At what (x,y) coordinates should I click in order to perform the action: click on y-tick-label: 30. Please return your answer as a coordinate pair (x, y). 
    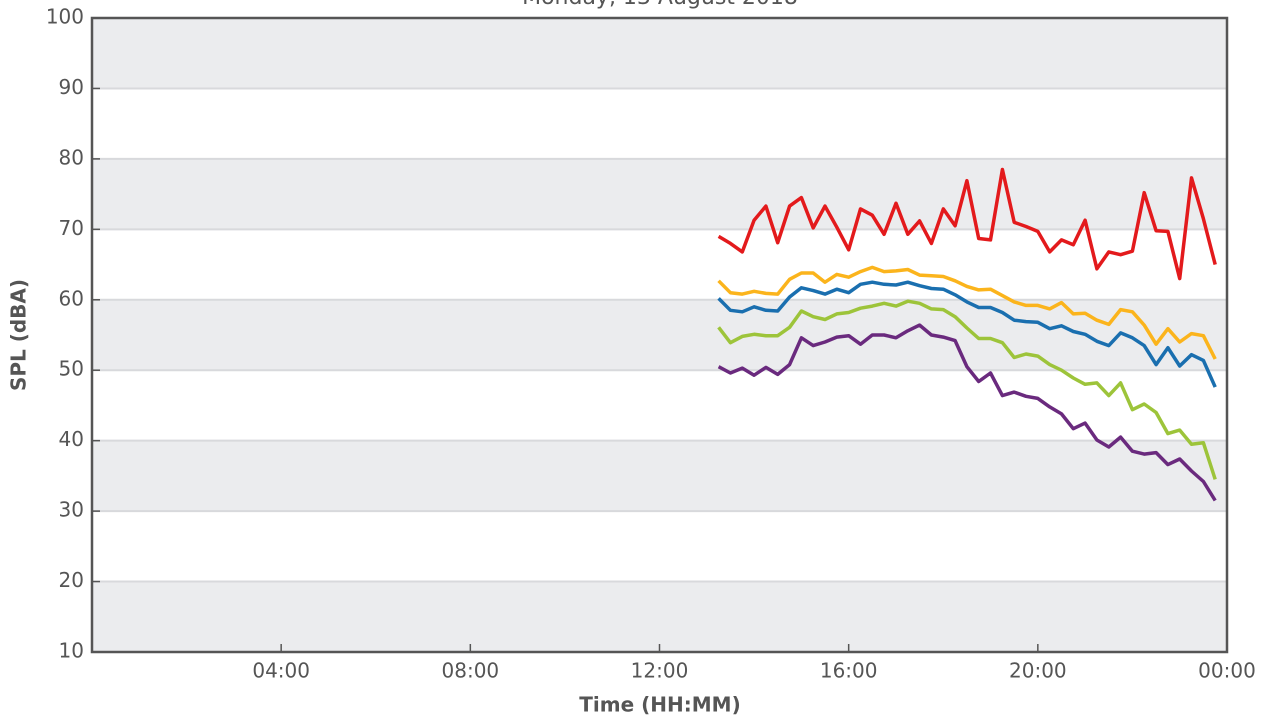
    Looking at the image, I should click on (71, 510).